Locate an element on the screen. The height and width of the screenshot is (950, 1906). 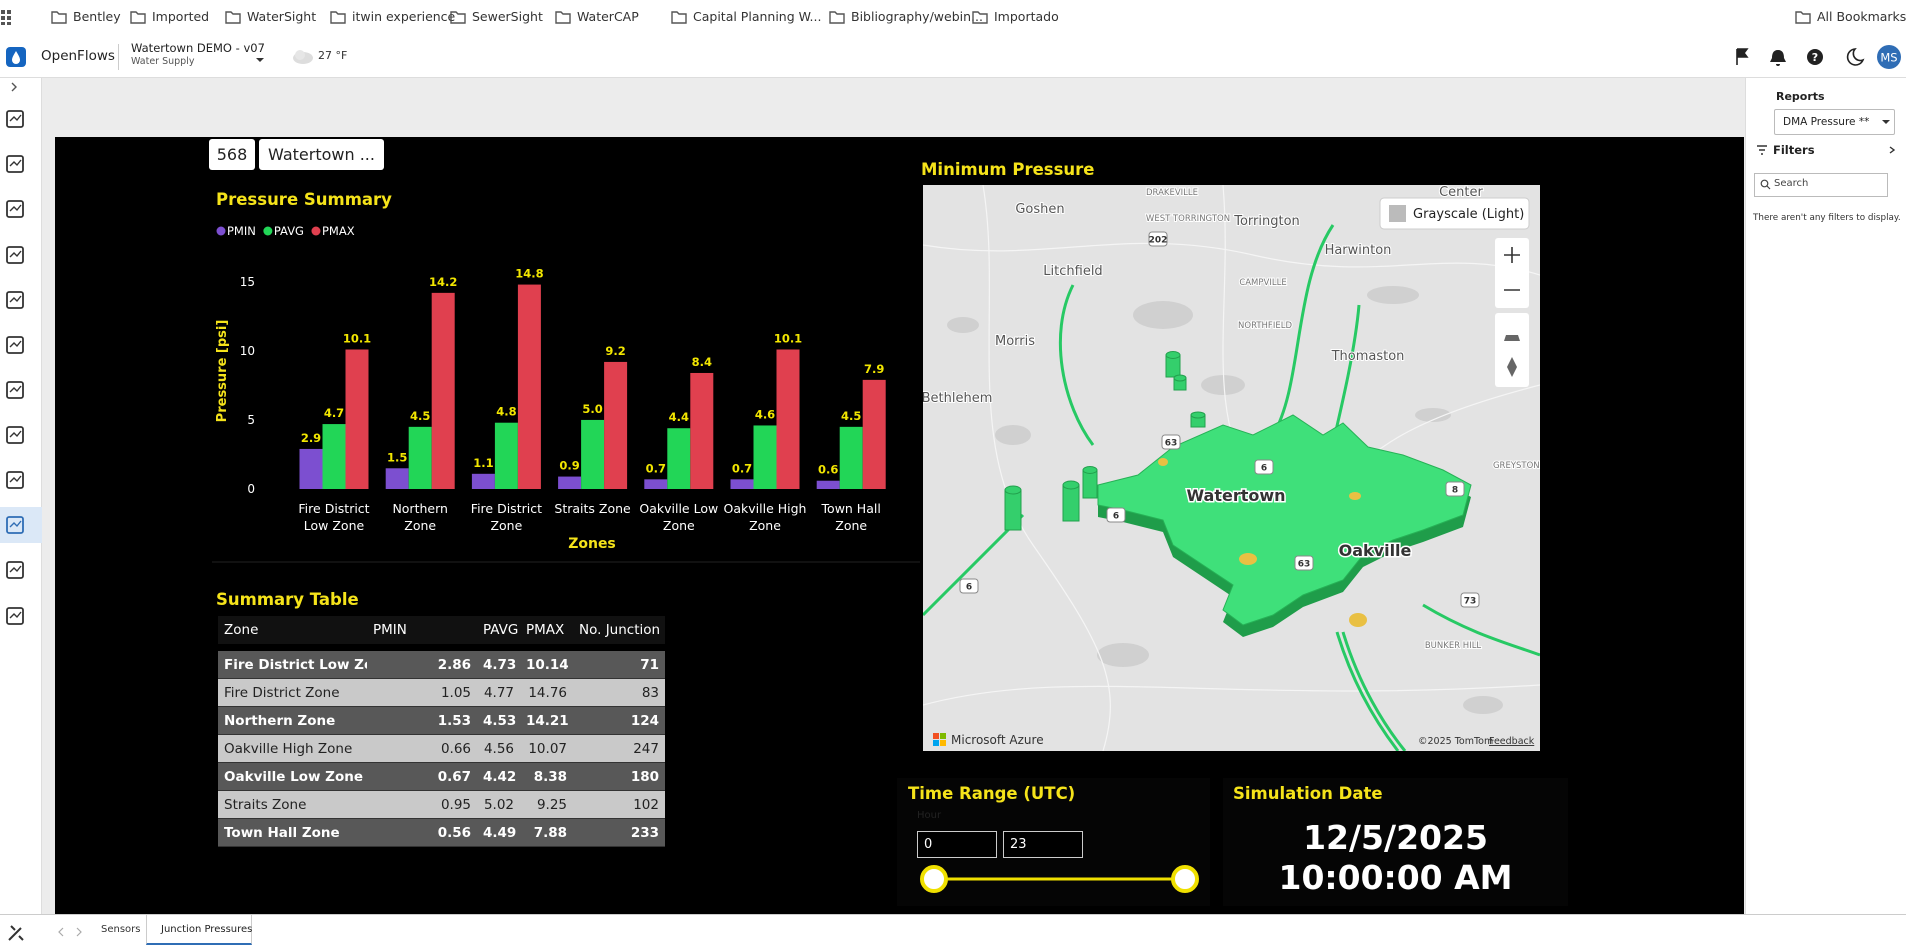
y-tick-label: 0 is located at coordinates (251, 489).